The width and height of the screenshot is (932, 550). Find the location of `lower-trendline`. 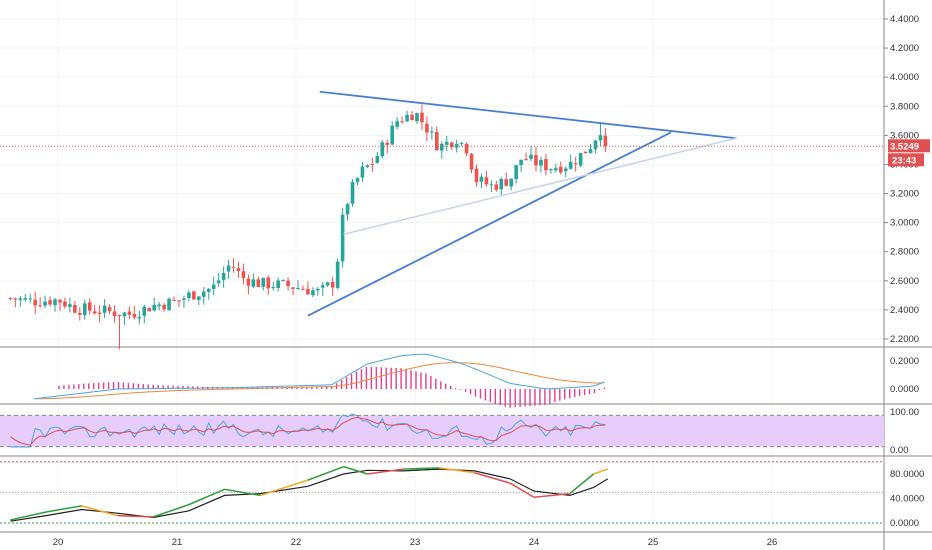

lower-trendline is located at coordinates (489, 224).